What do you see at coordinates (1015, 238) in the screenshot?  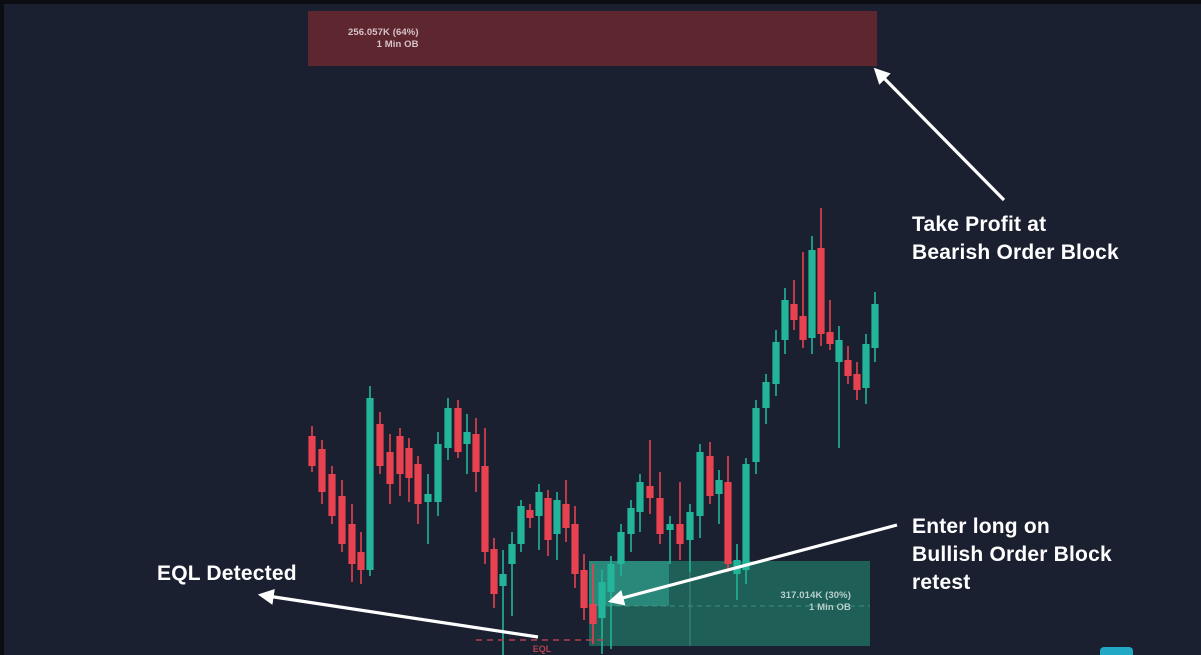 I see `annotation-take-profit: Take Profit at Bearish Order Block` at bounding box center [1015, 238].